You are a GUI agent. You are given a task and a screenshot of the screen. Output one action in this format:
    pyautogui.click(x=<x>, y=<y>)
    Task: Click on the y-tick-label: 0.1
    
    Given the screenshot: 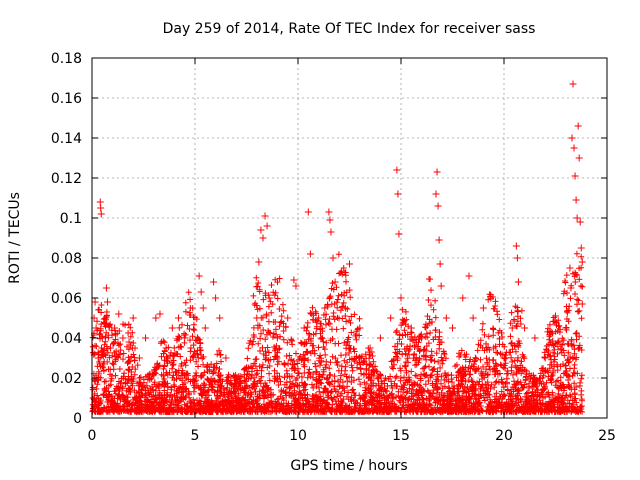 What is the action you would take?
    pyautogui.click(x=71, y=219)
    